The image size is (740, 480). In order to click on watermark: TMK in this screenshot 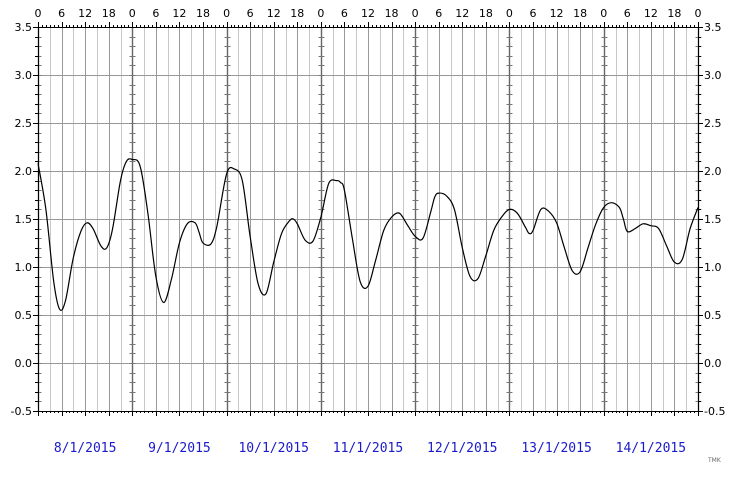, I will do `click(714, 460)`.